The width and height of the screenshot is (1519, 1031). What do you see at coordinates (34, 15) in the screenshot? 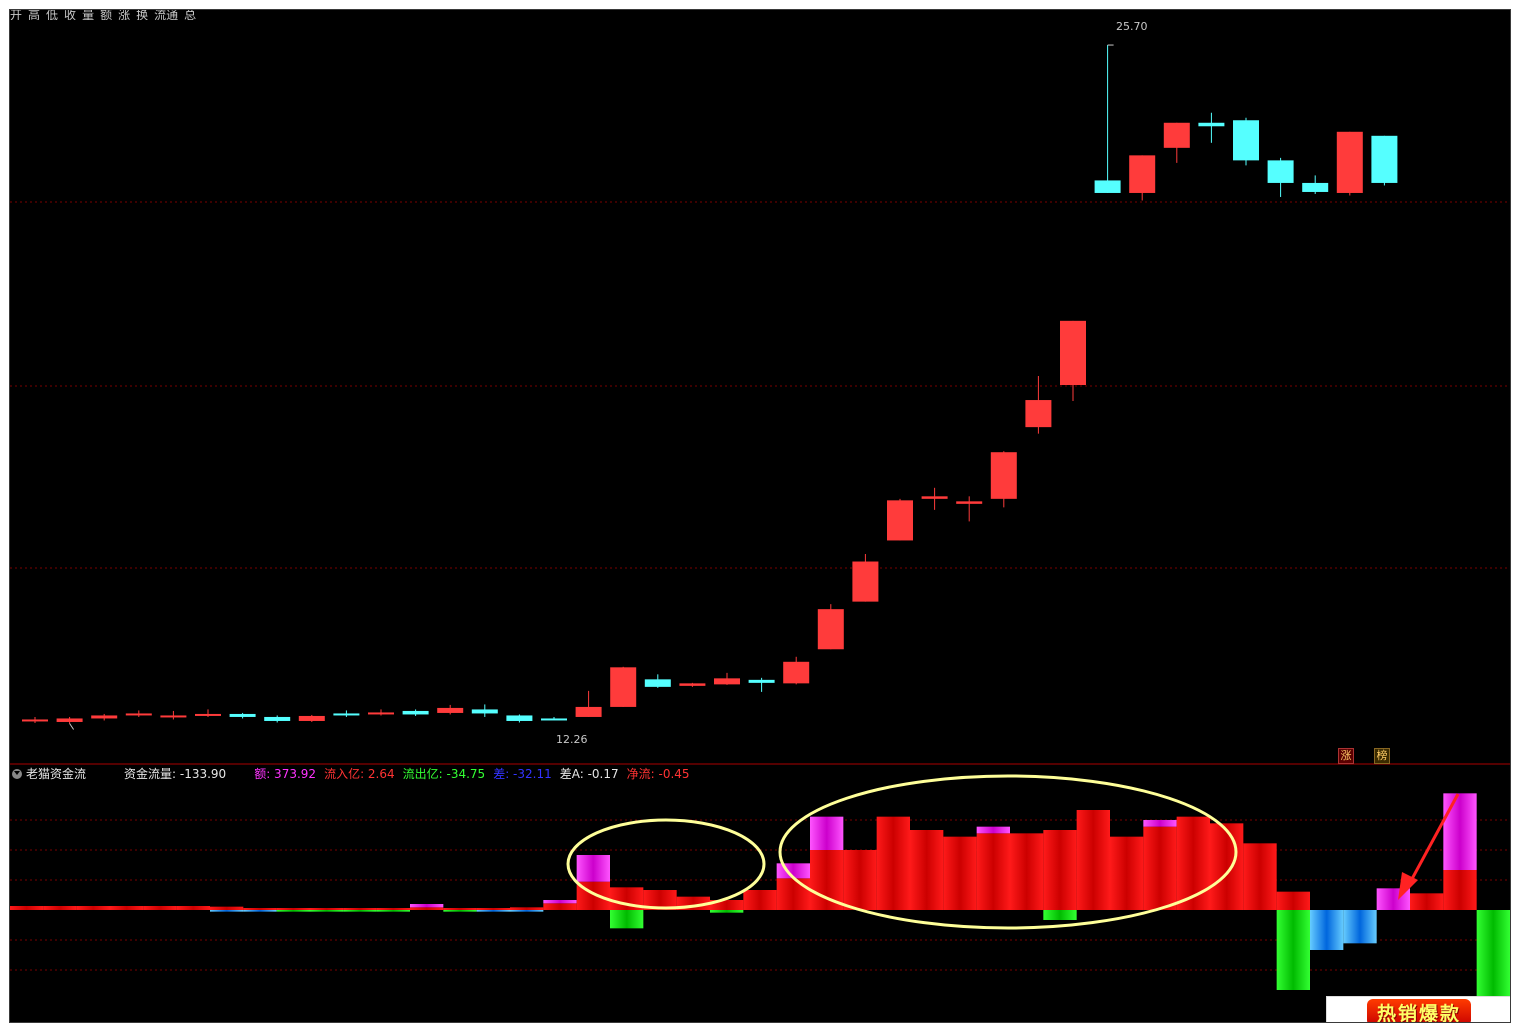
I see `price-info-item: 高` at bounding box center [34, 15].